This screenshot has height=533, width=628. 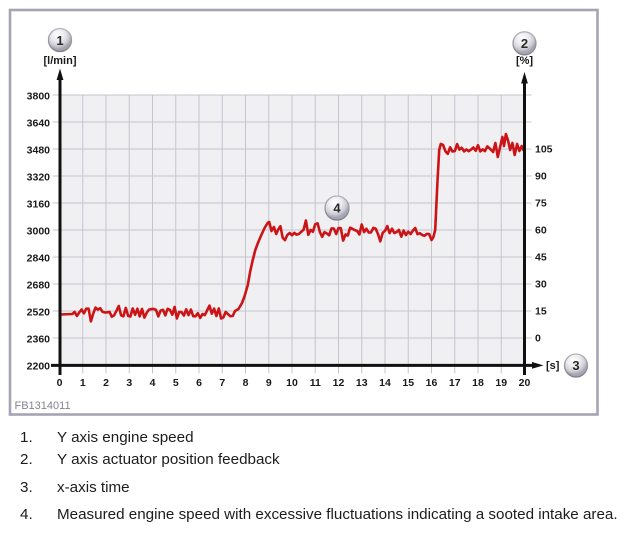 What do you see at coordinates (199, 383) in the screenshot?
I see `svg-text: 6` at bounding box center [199, 383].